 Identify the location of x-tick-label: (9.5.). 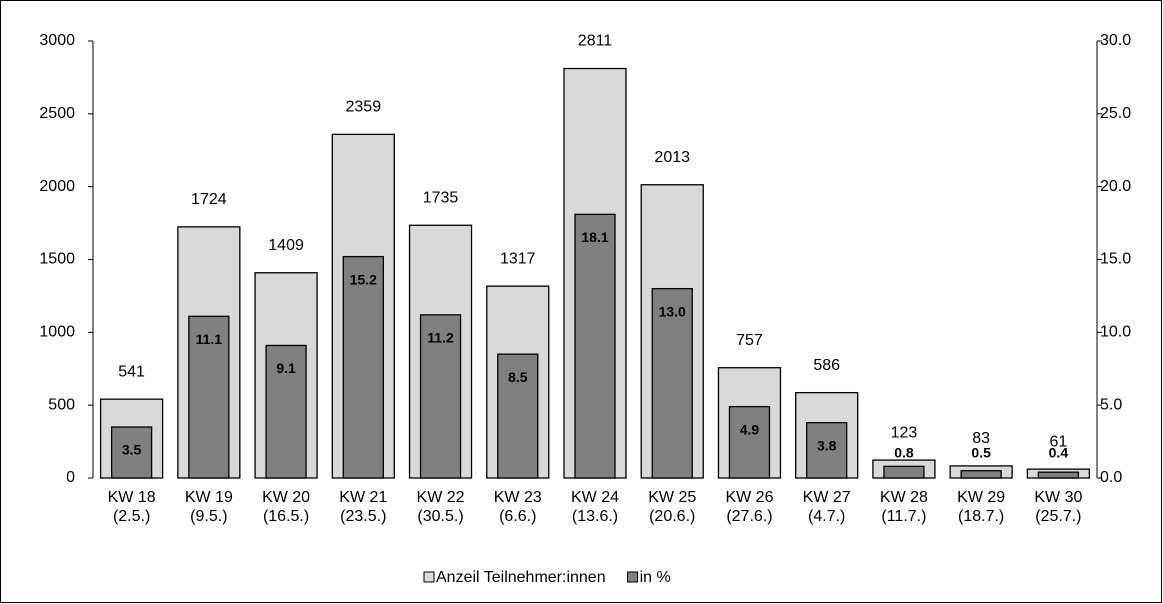
(208, 516).